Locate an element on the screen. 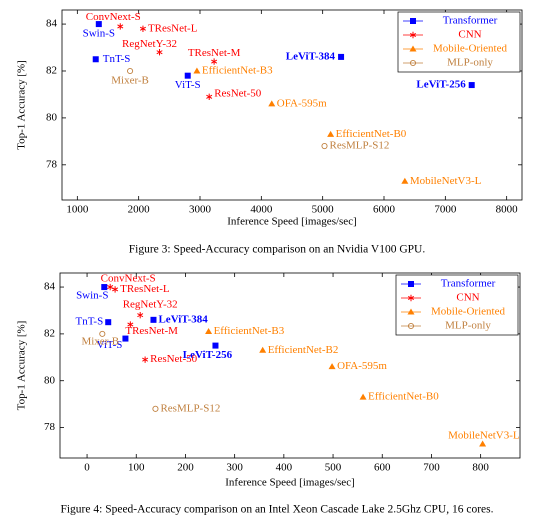  y-tick-label: 80 is located at coordinates (52, 117).